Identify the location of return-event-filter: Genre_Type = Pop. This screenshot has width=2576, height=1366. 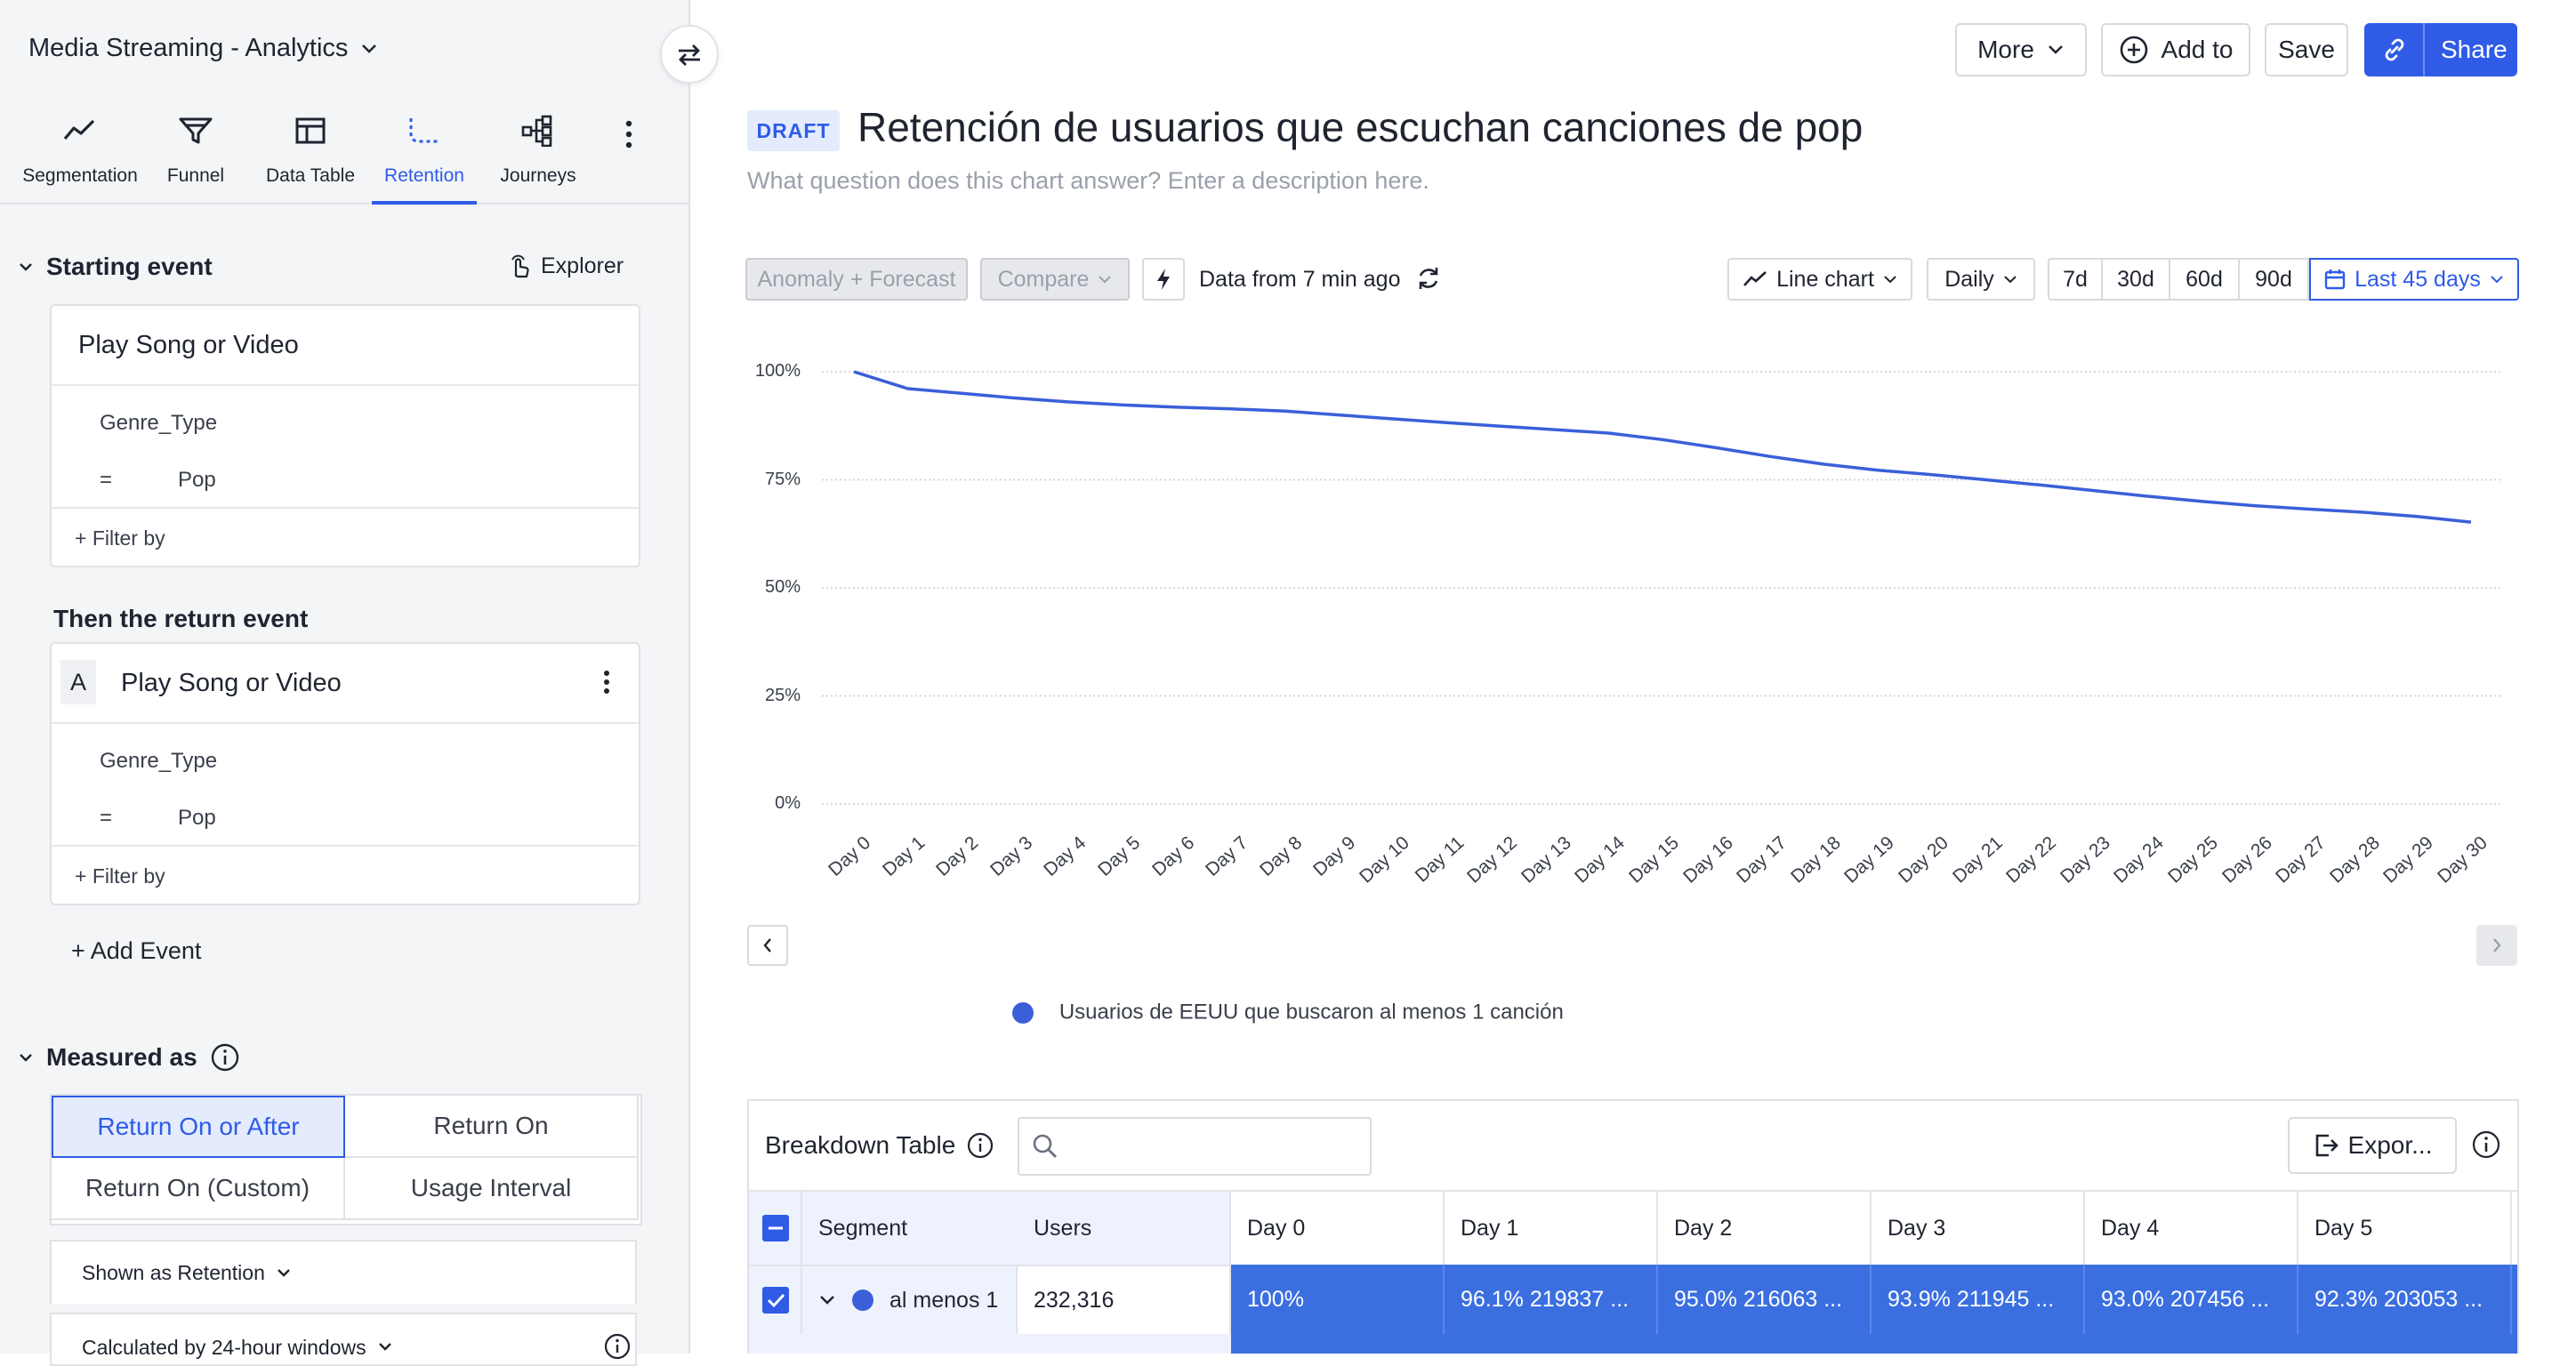
(345, 785).